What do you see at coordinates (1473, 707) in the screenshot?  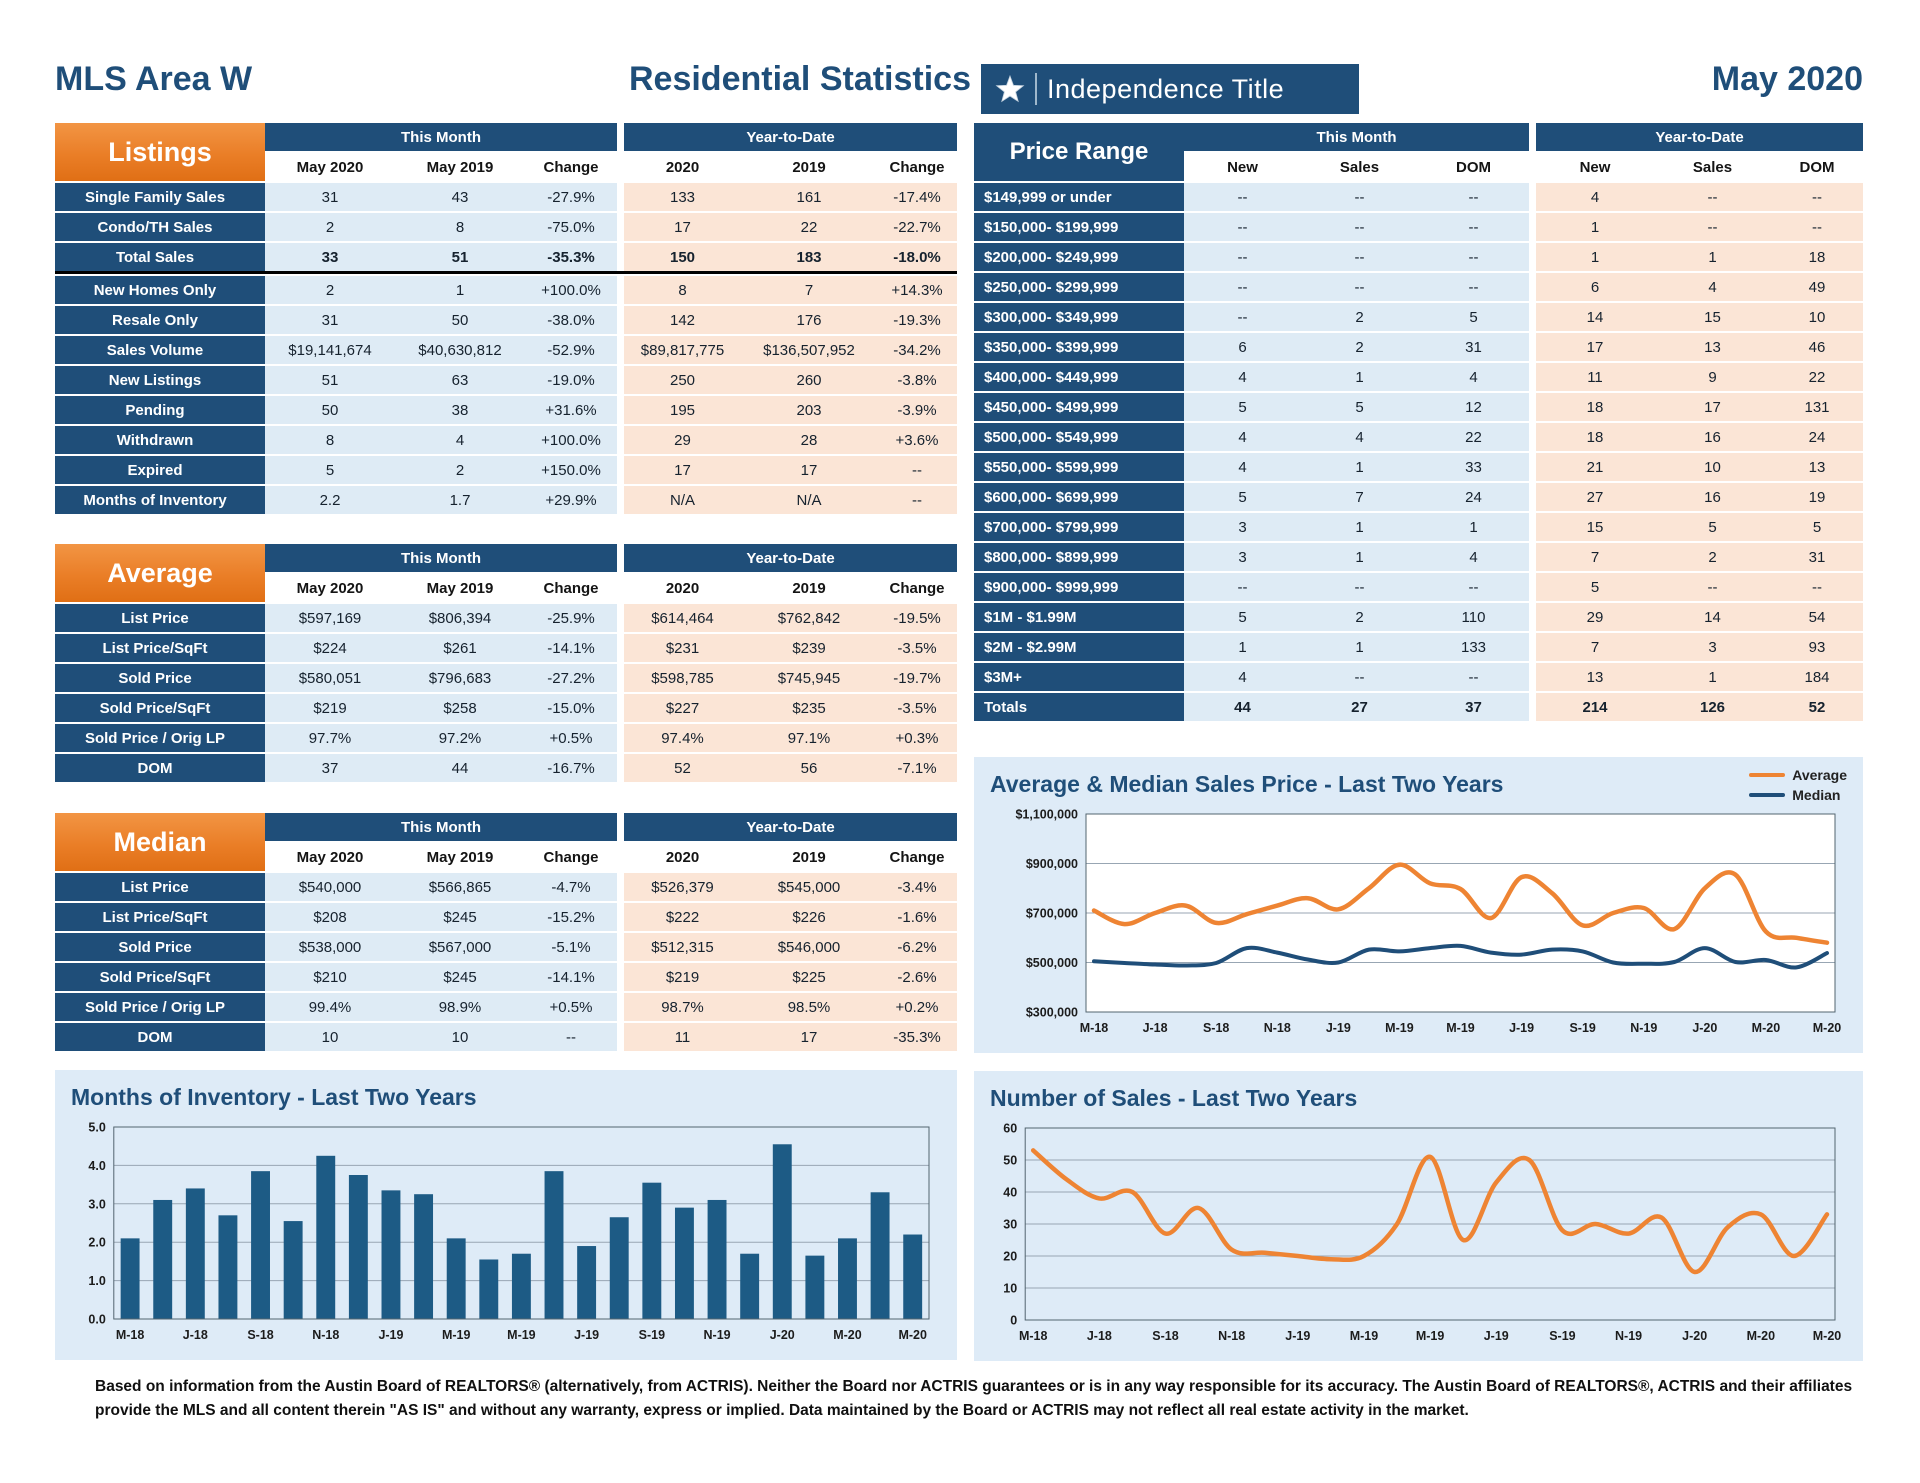 I see `cell-value: 37` at bounding box center [1473, 707].